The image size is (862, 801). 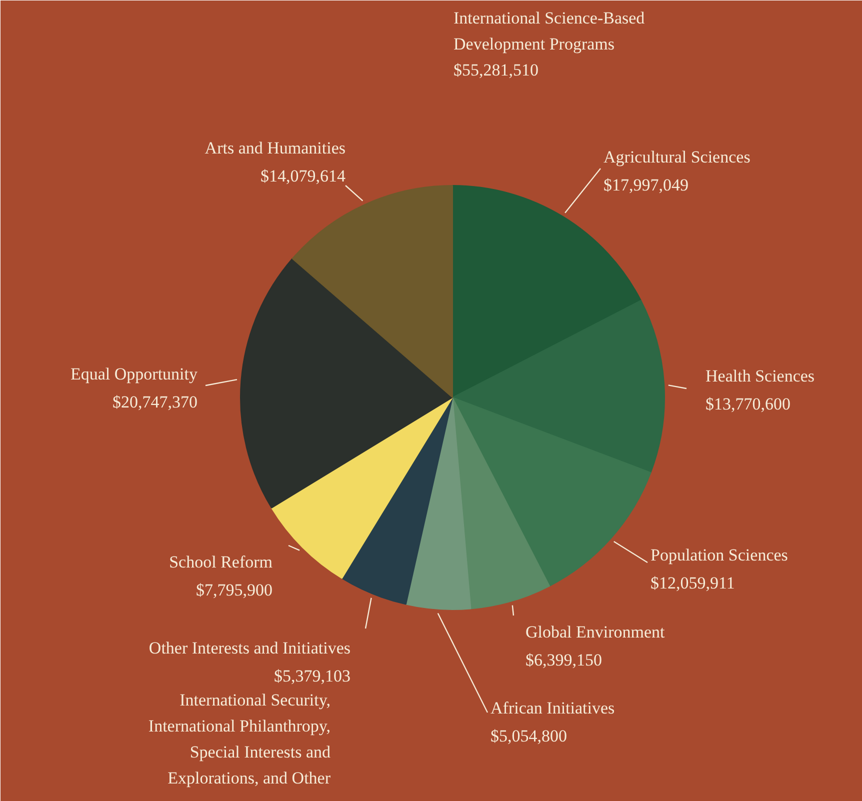 What do you see at coordinates (234, 590) in the screenshot?
I see `data-label: $7,795,900` at bounding box center [234, 590].